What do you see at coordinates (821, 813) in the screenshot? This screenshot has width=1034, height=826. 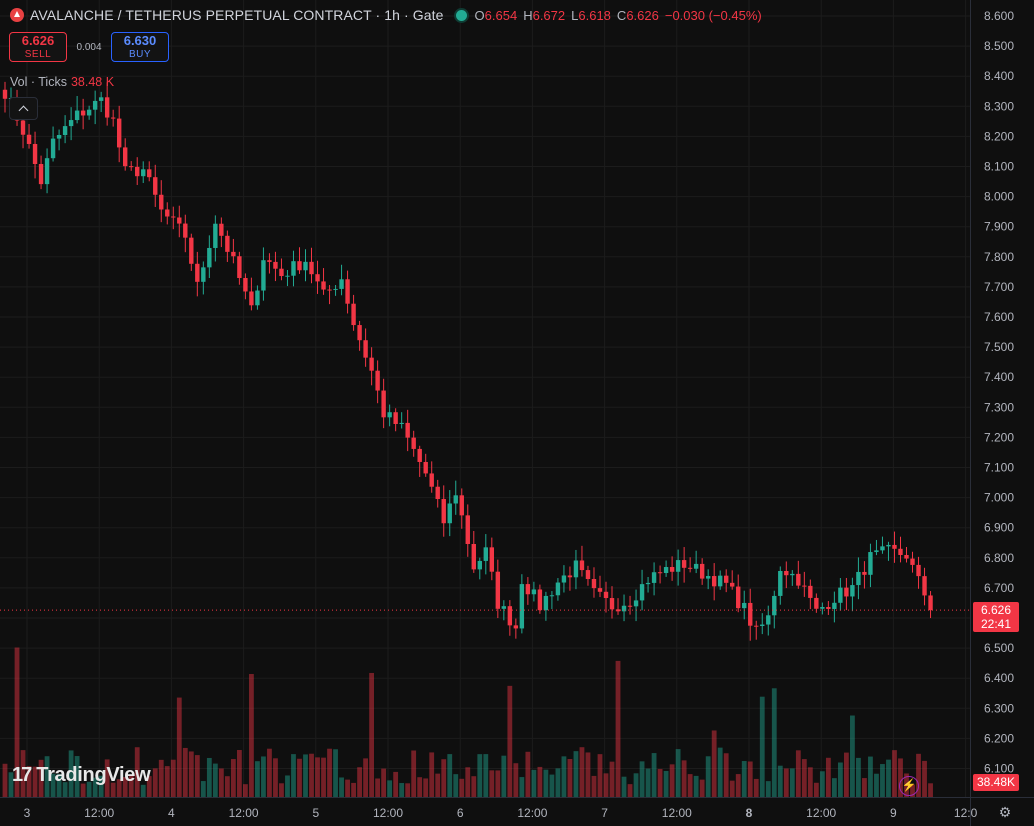 I see `x-tick-label: 12:00` at bounding box center [821, 813].